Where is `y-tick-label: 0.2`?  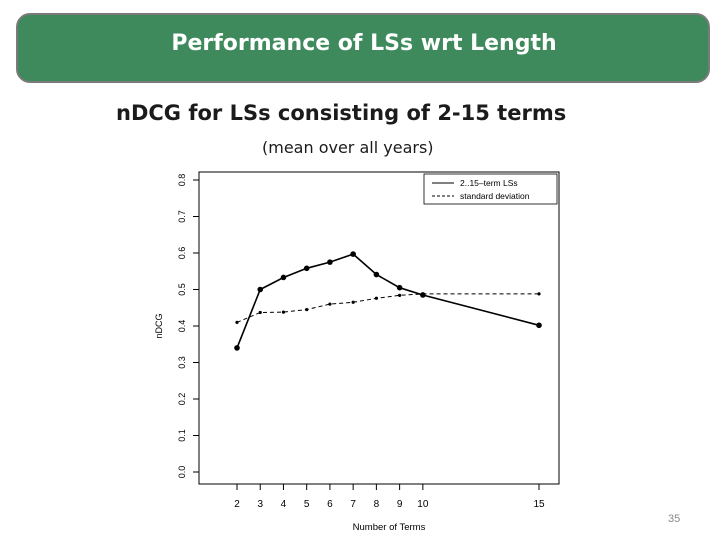
y-tick-label: 0.2 is located at coordinates (182, 399).